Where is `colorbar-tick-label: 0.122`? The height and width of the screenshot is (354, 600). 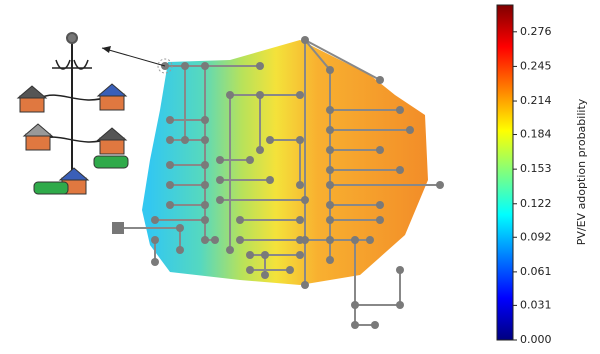
colorbar-tick-label: 0.122 is located at coordinates (536, 203).